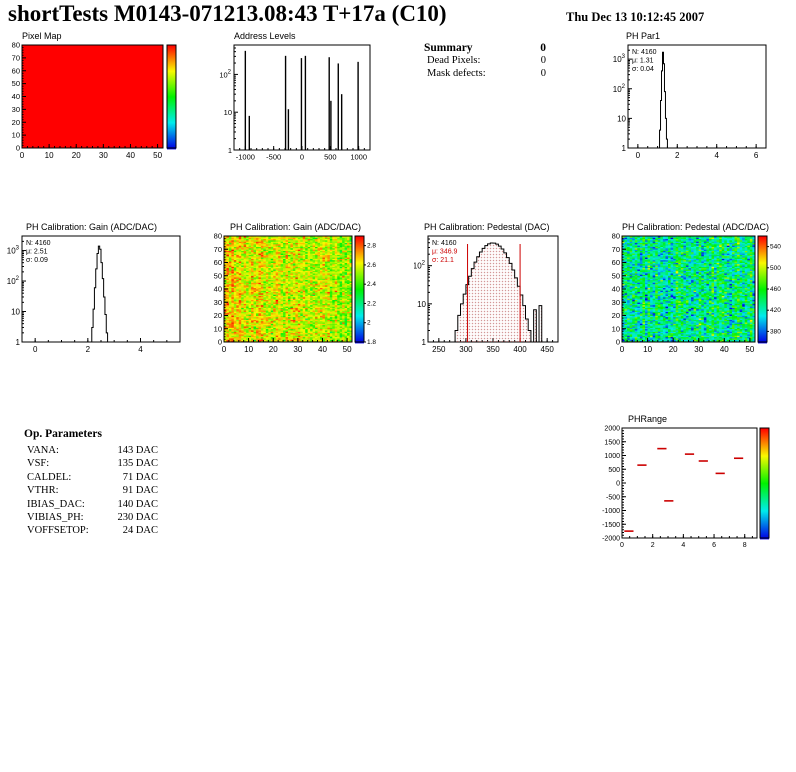 The image size is (796, 772). Describe the element at coordinates (91, 463) in the screenshot. I see `op-param-row-vsf: VSF: 135 DAC` at that location.